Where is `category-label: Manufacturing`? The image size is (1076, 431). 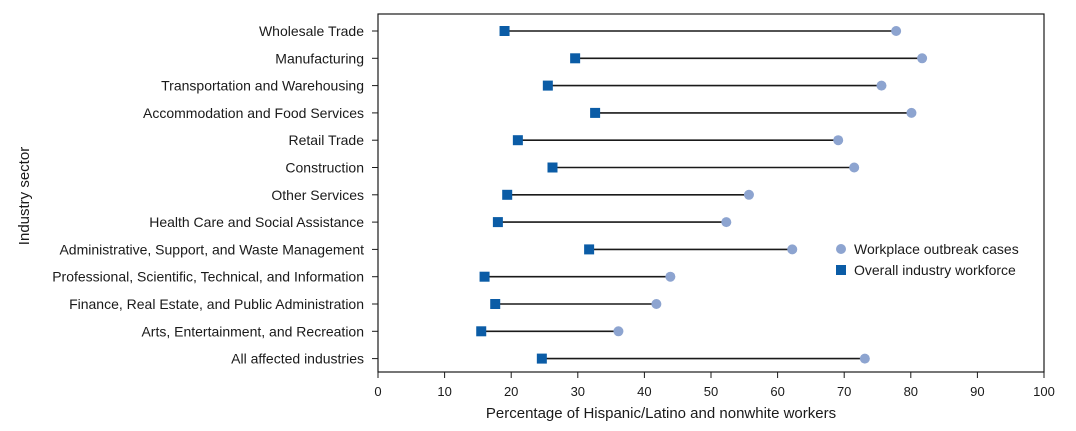
category-label: Manufacturing is located at coordinates (319, 58).